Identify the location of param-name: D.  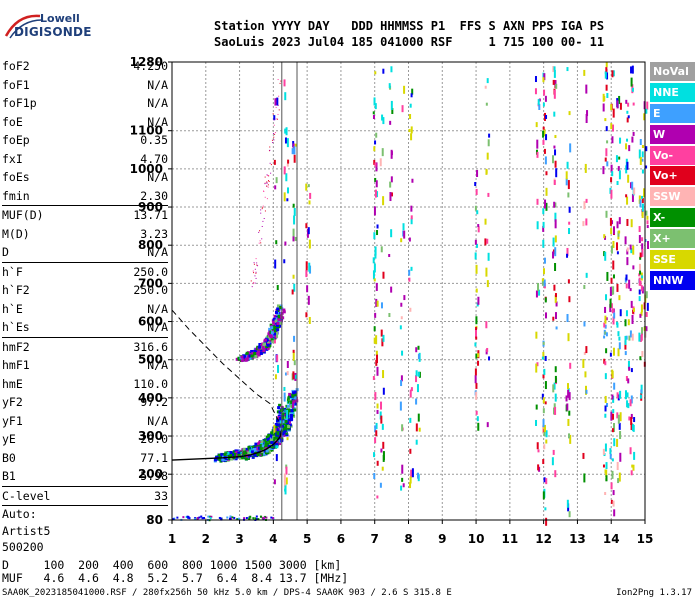
(5, 252).